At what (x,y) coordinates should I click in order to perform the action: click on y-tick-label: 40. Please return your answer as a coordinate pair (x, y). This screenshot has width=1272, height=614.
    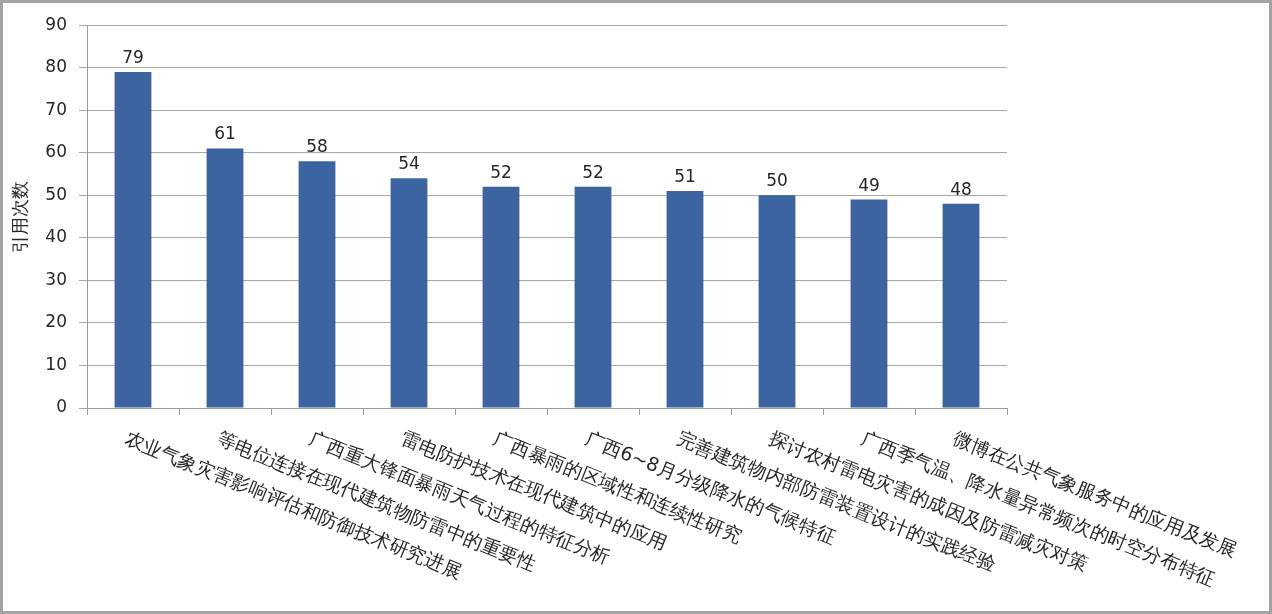
    Looking at the image, I should click on (56, 236).